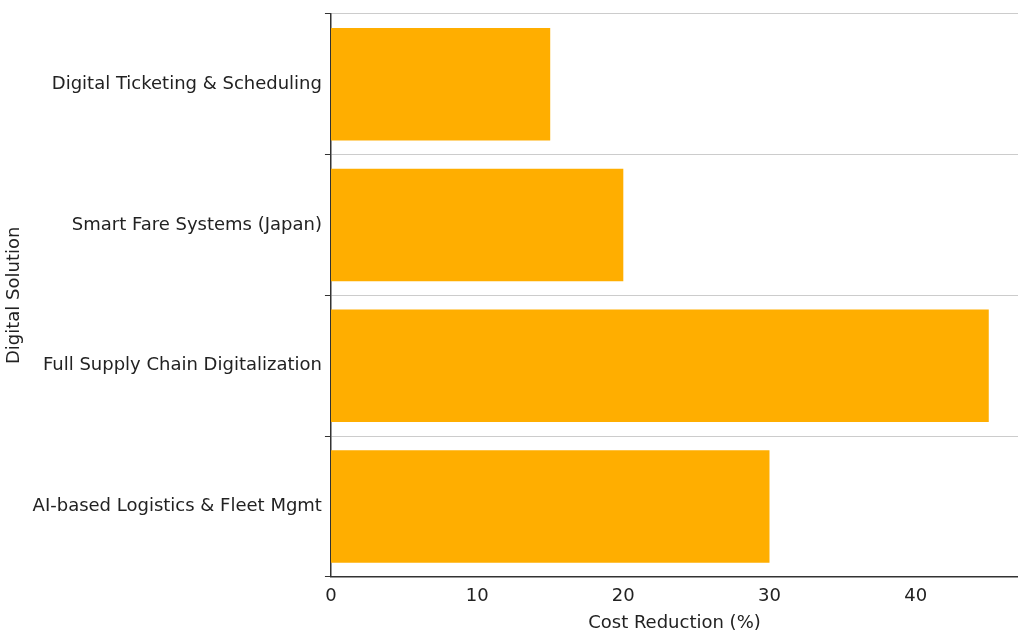  Describe the element at coordinates (674, 621) in the screenshot. I see `x-axis-title: Cost Reduction (%)` at that location.